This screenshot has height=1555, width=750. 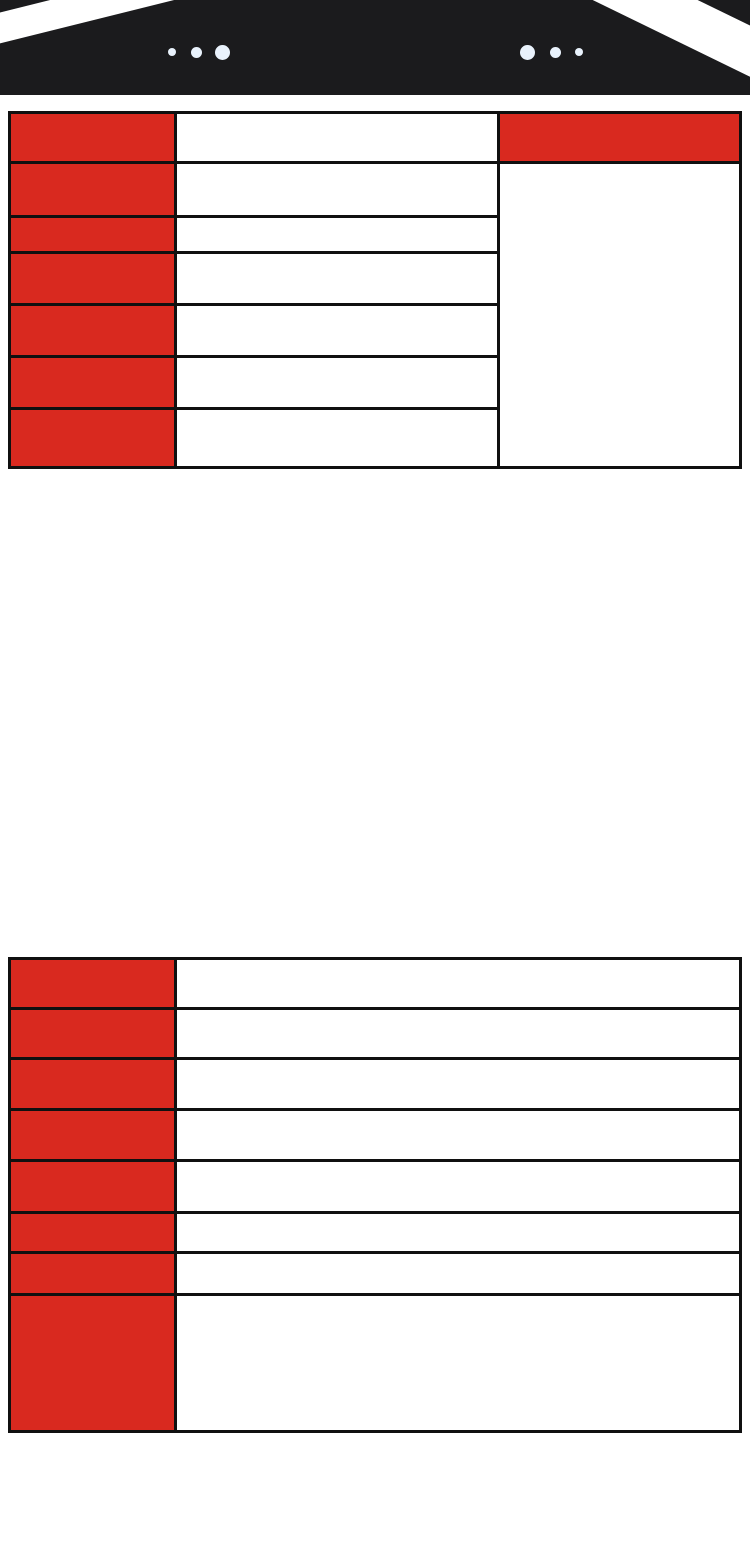 I want to click on header-banner, so click(x=375, y=47).